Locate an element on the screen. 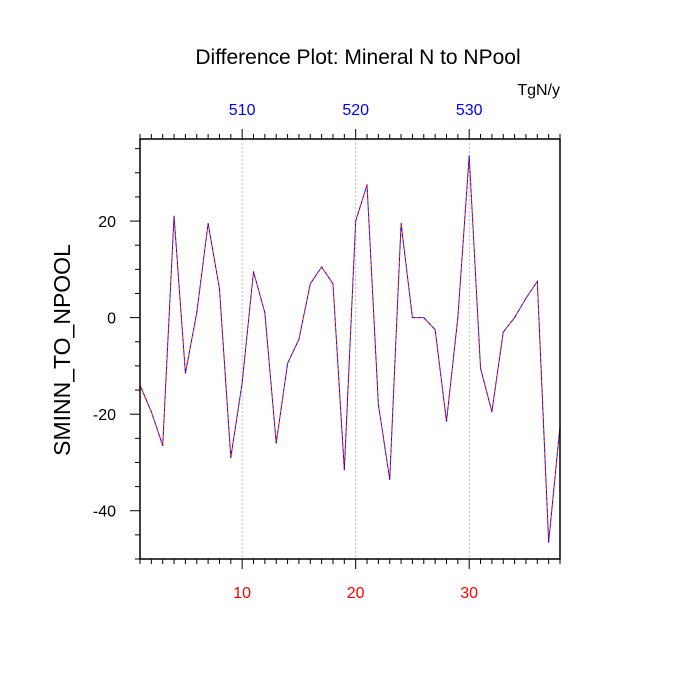  chart-title: Difference Plot: Mineral N to NPool is located at coordinates (357, 57).